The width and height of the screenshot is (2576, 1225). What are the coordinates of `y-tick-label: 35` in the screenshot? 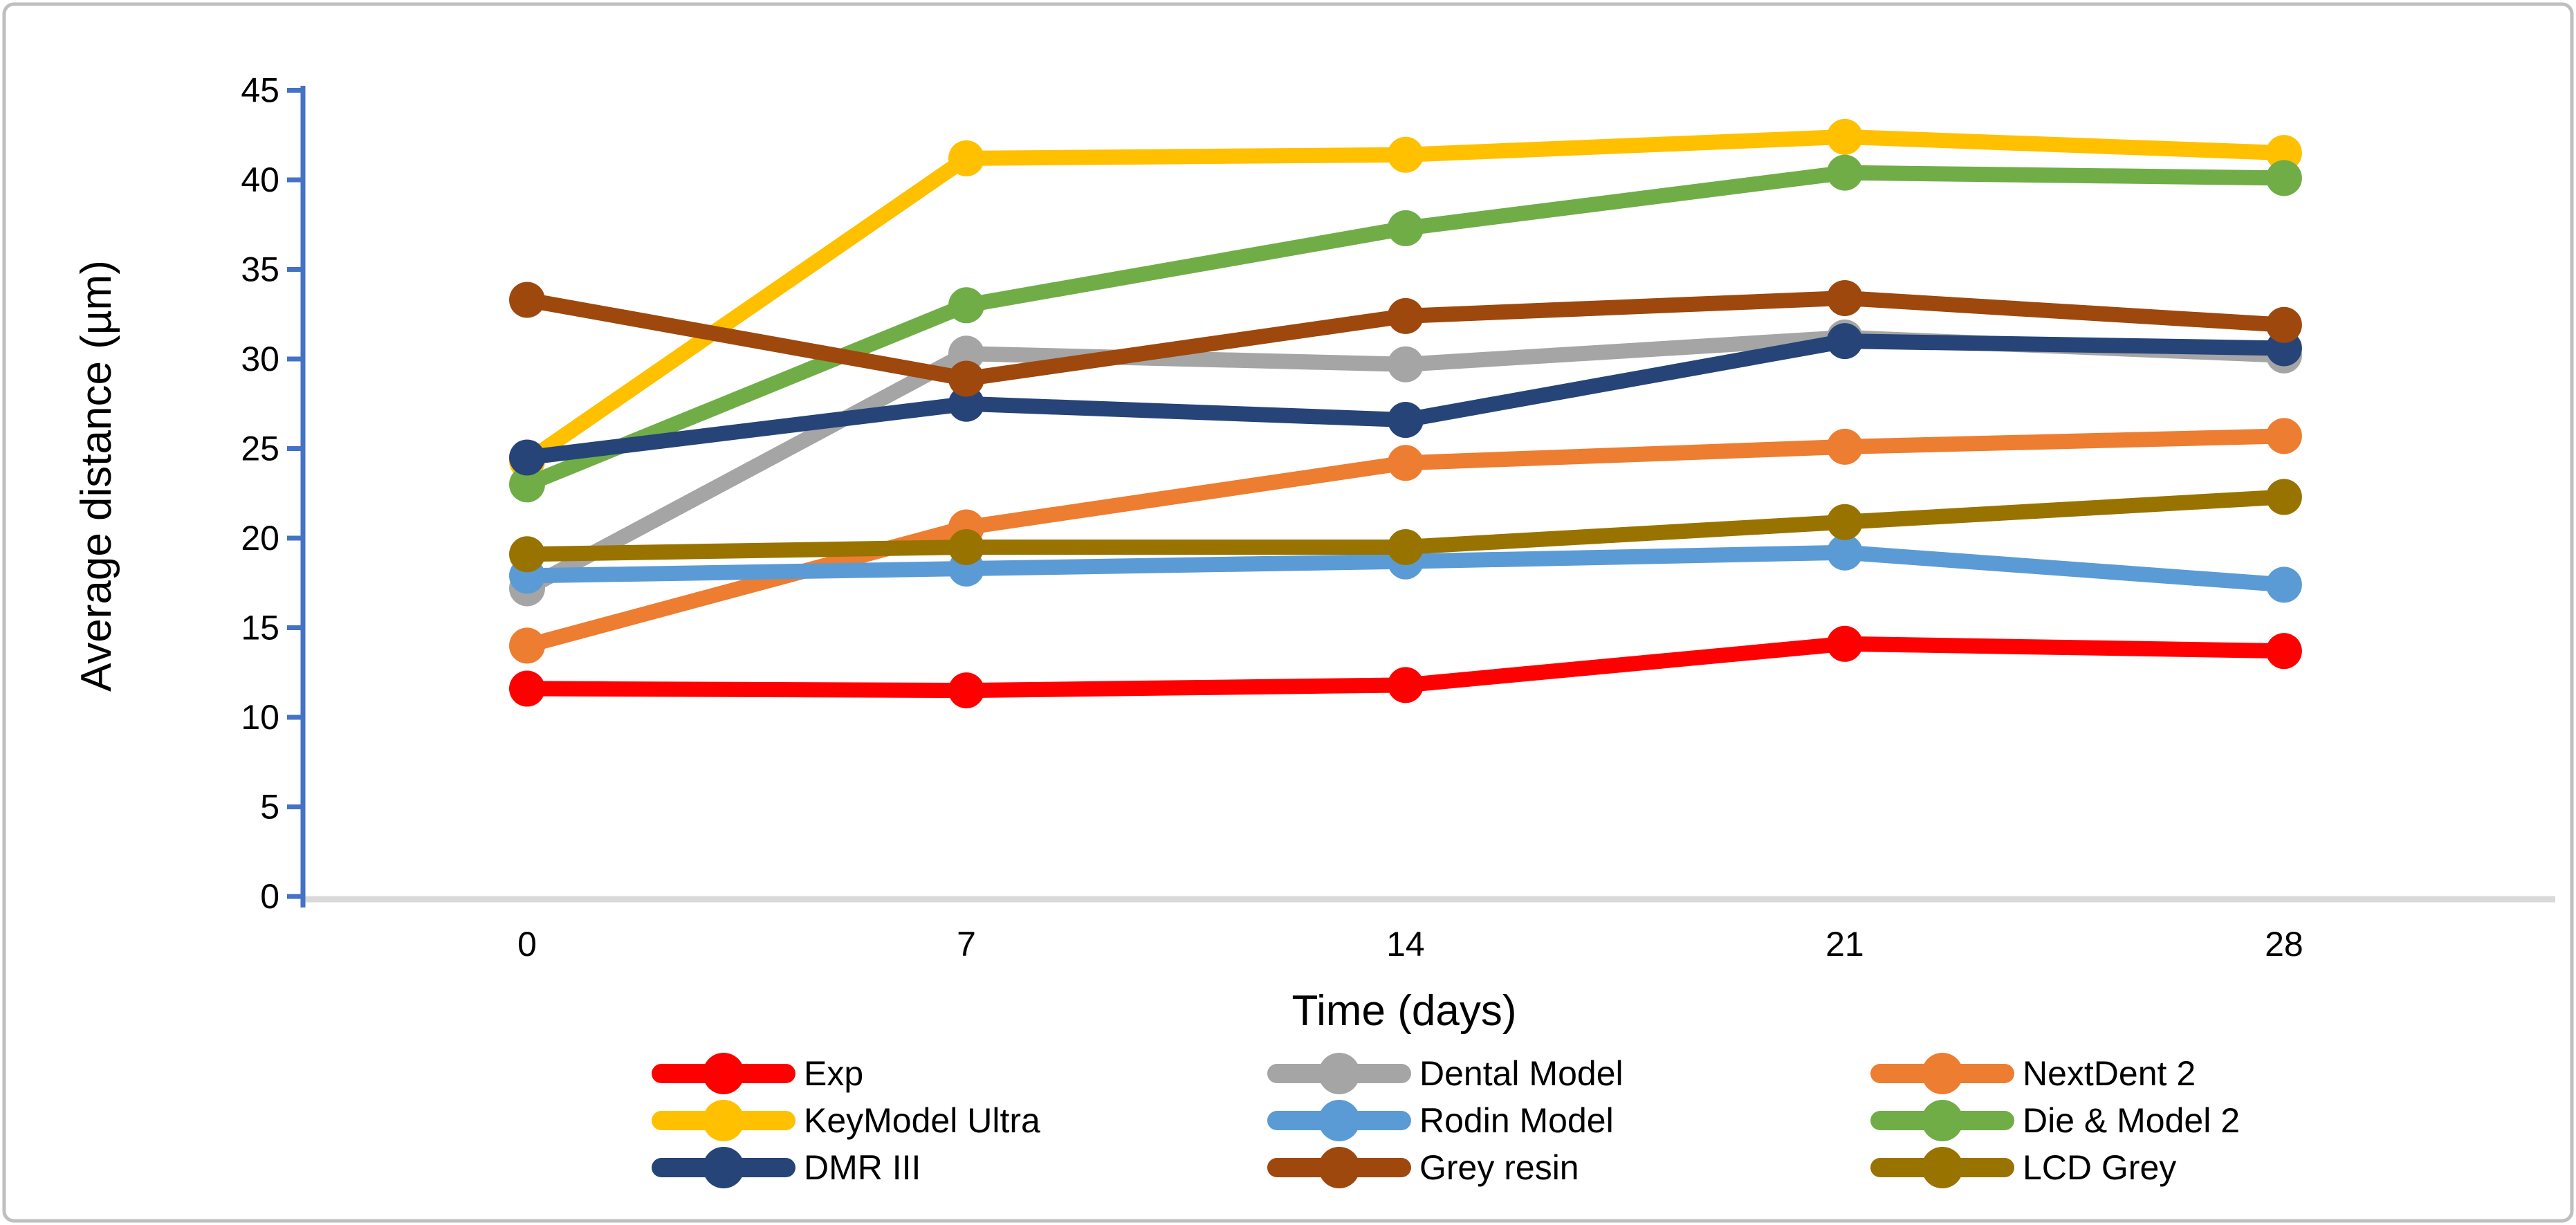 It's located at (260, 269).